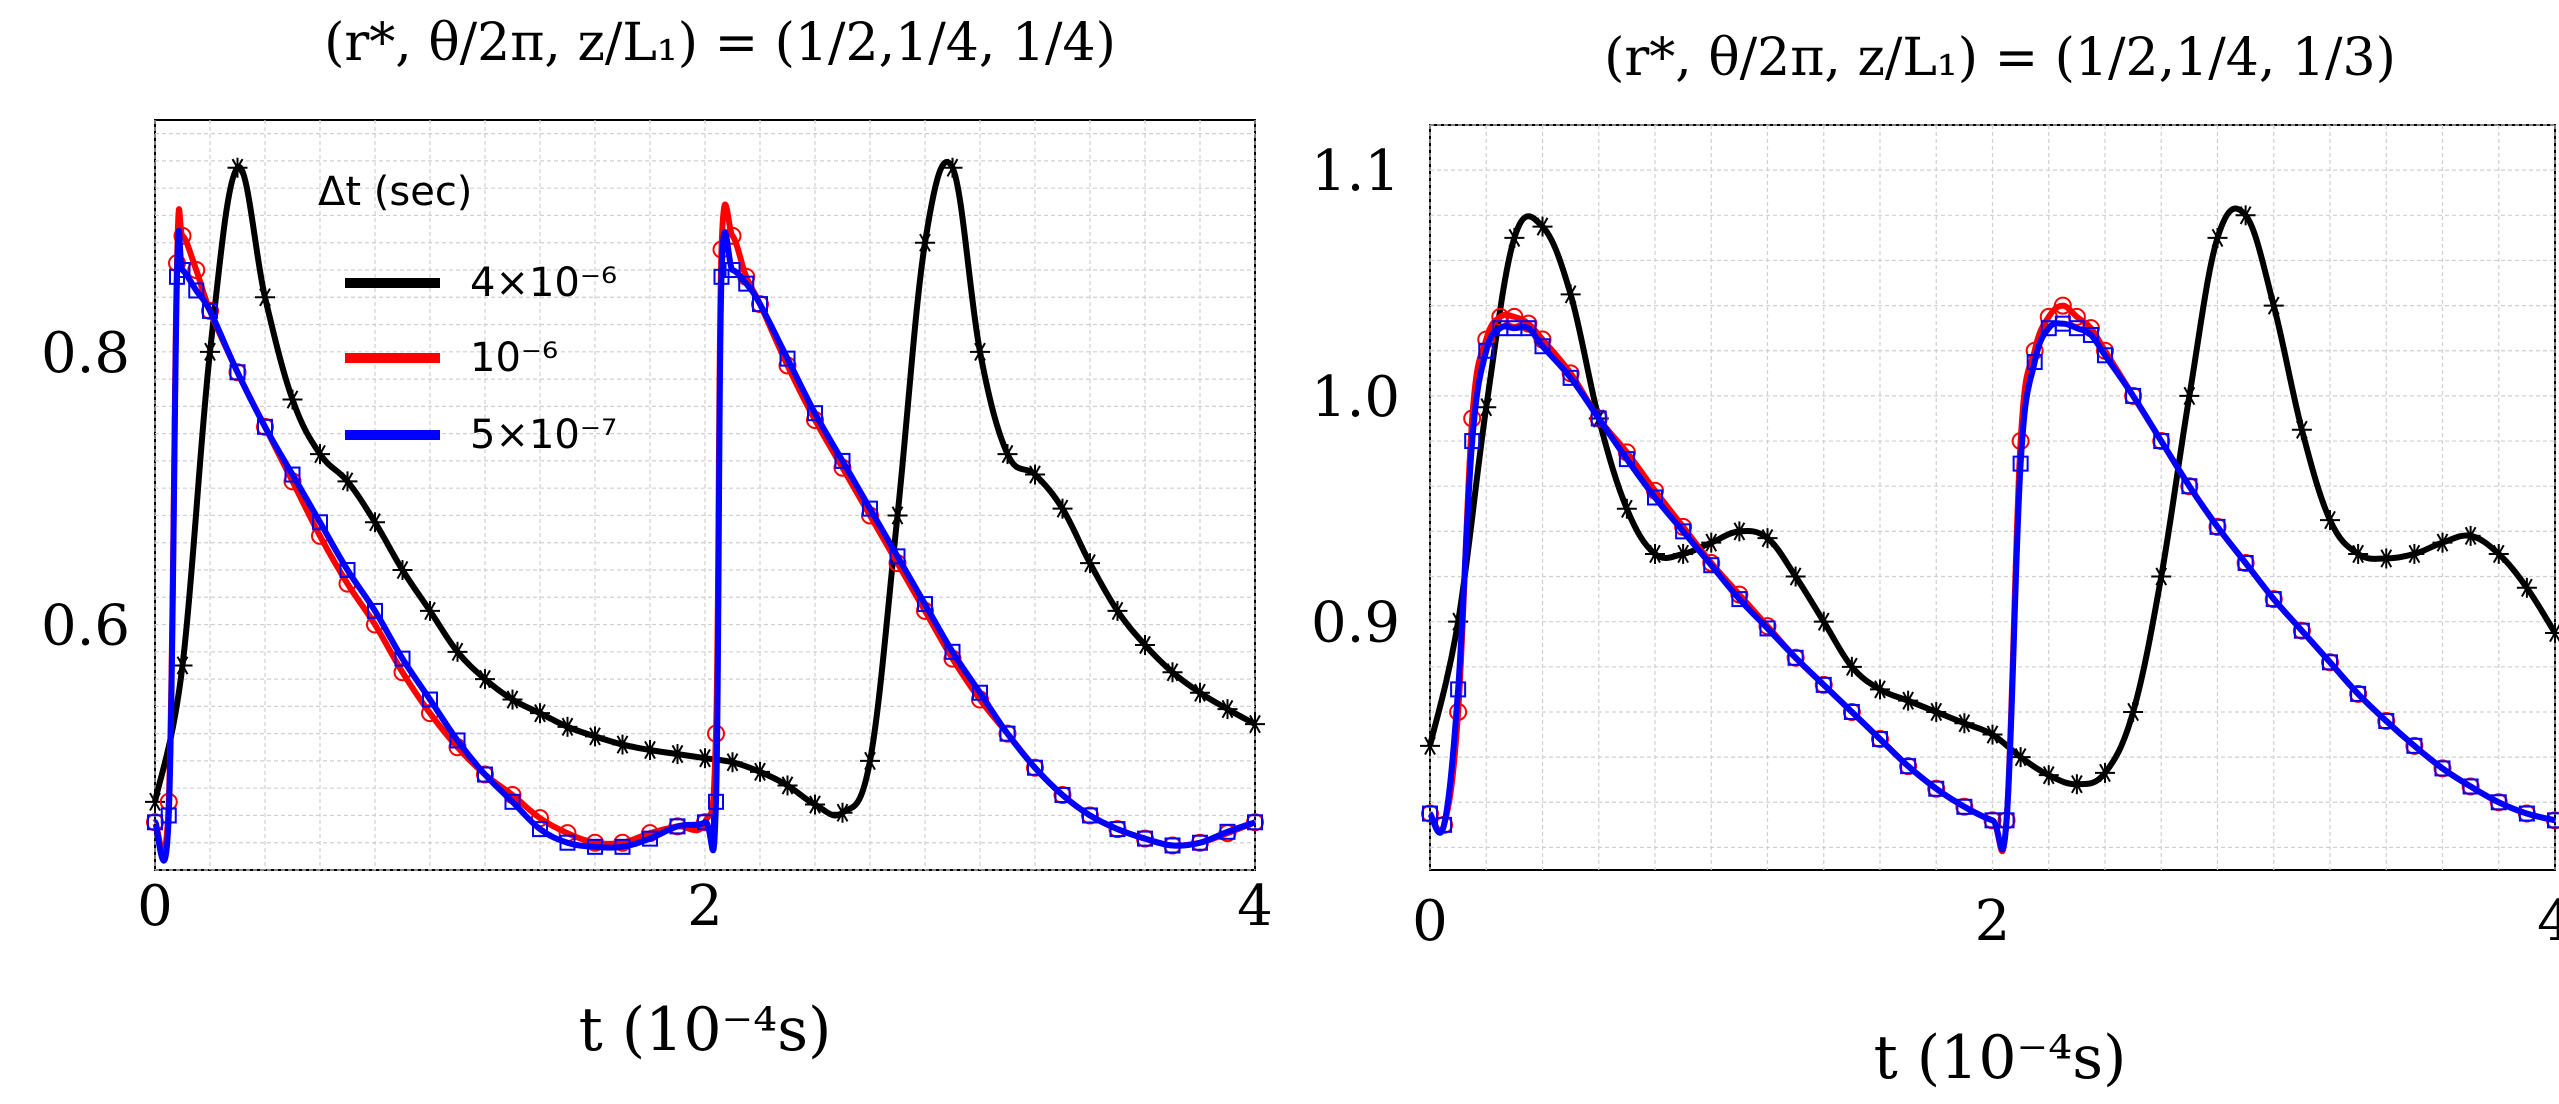  What do you see at coordinates (543, 283) in the screenshot?
I see `legend-label-1: 4×10⁻⁶` at bounding box center [543, 283].